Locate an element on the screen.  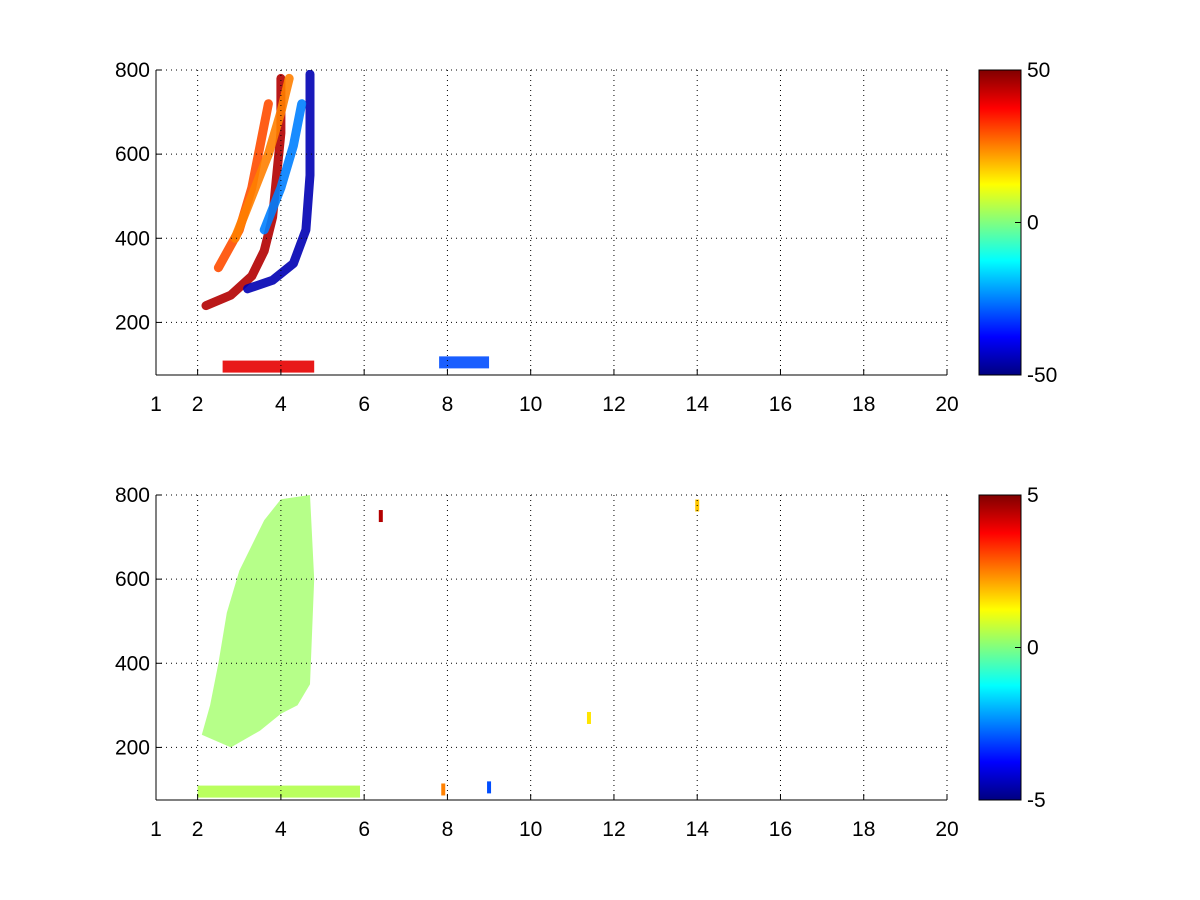
heatmap-region is located at coordinates (258, 621).